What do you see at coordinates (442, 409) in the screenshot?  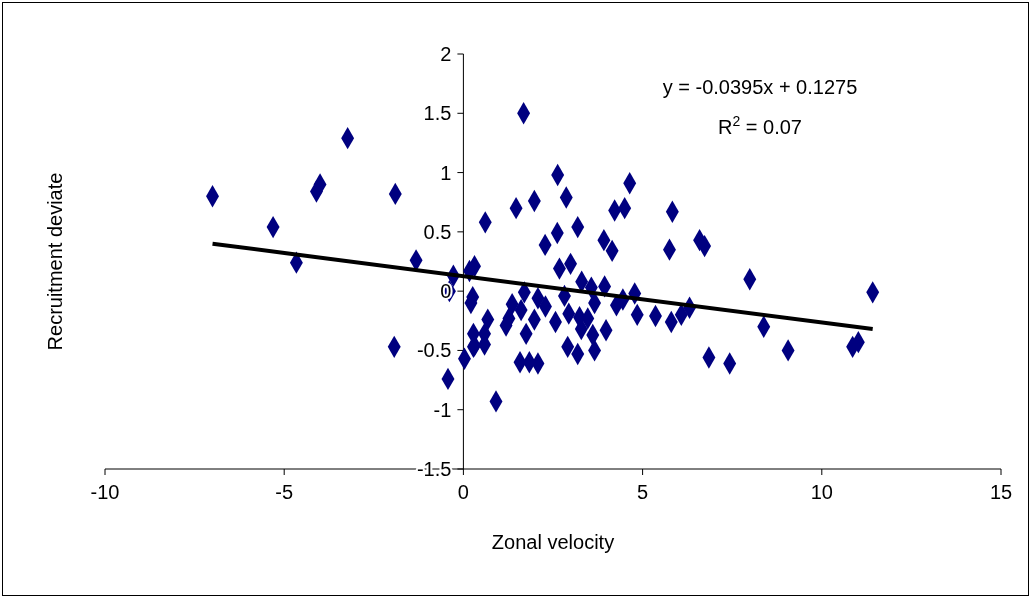 I see `y-tick-label: -1` at bounding box center [442, 409].